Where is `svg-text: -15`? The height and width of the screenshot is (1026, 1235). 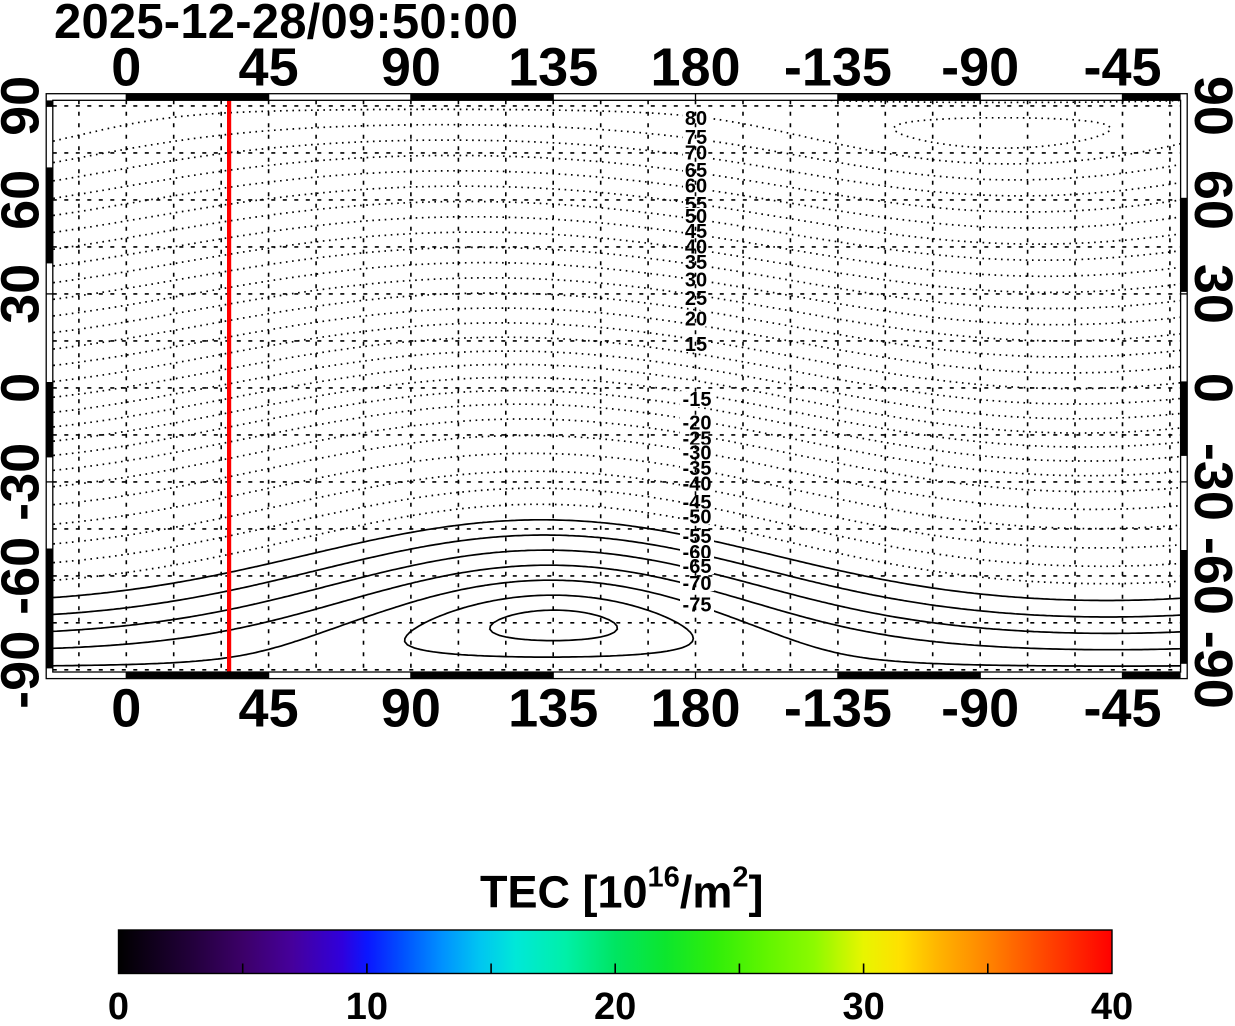 svg-text: -15 is located at coordinates (697, 400).